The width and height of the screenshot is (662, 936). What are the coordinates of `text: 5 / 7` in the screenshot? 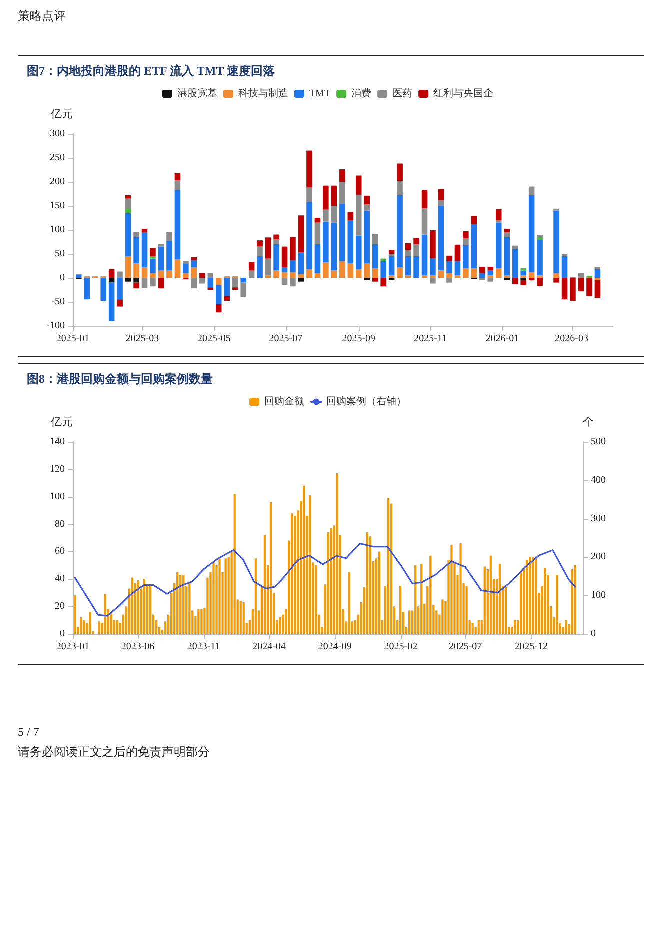 It's located at (29, 732).